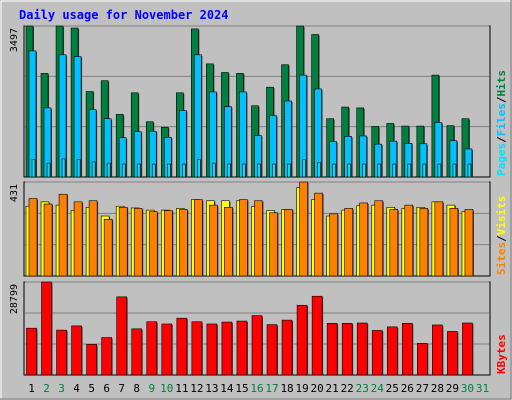 The height and width of the screenshot is (400, 512). What do you see at coordinates (392, 388) in the screenshot?
I see `day-label-25: 25` at bounding box center [392, 388].